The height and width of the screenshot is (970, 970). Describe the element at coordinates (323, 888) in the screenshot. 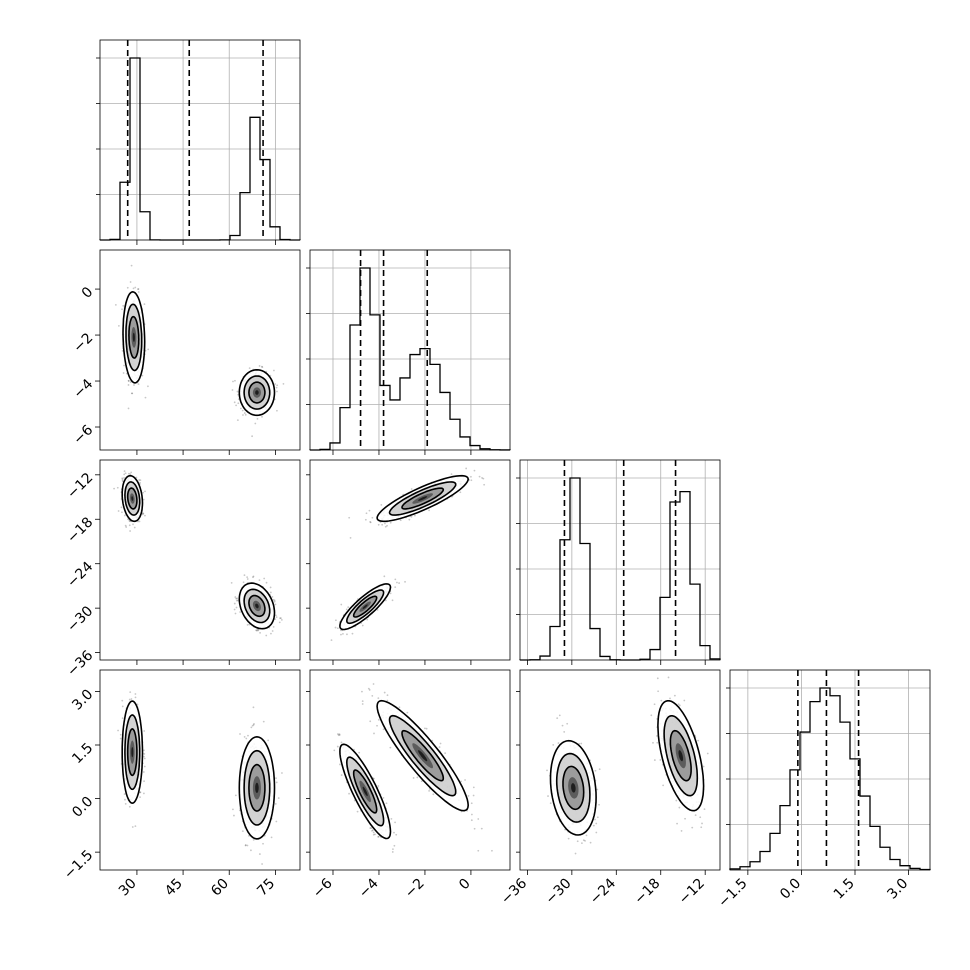

I see `x-tick-label: −6` at that location.